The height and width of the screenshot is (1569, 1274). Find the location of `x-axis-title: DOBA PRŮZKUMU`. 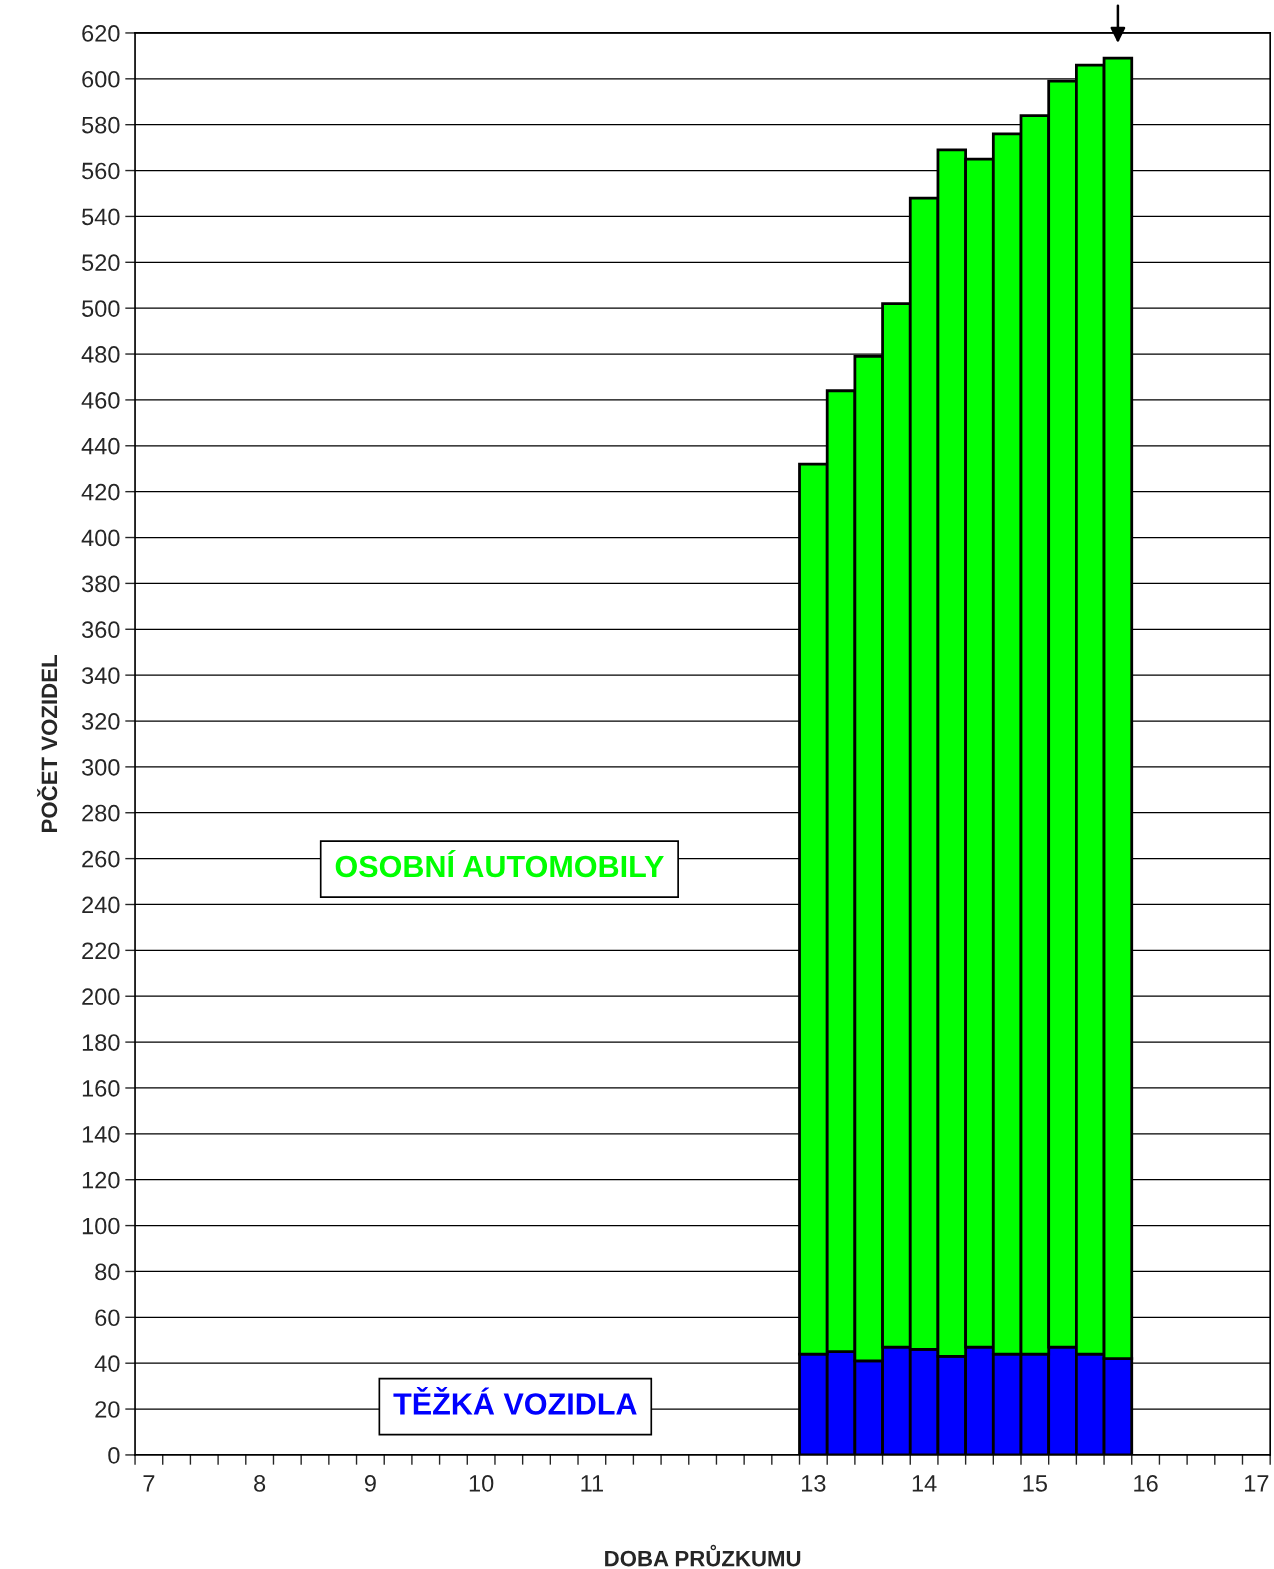

x-axis-title: DOBA PRŮZKUMU is located at coordinates (703, 1555).